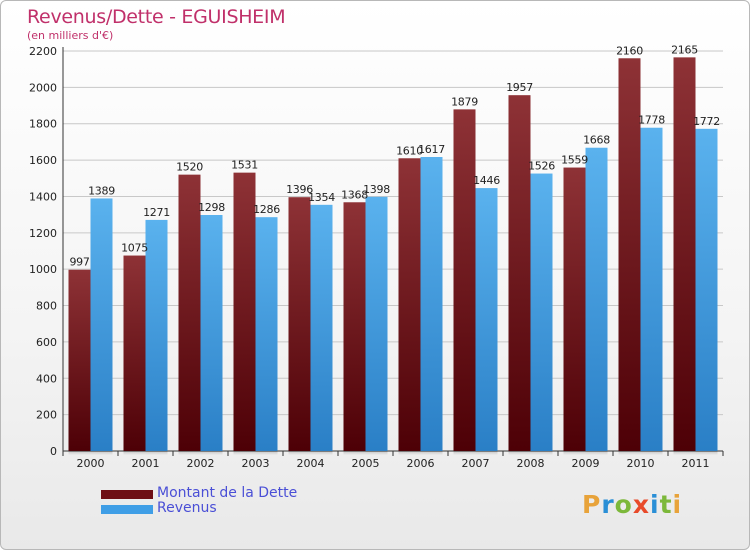 This screenshot has width=750, height=550. Describe the element at coordinates (43, 124) in the screenshot. I see `y-tick-label: 1800` at that location.